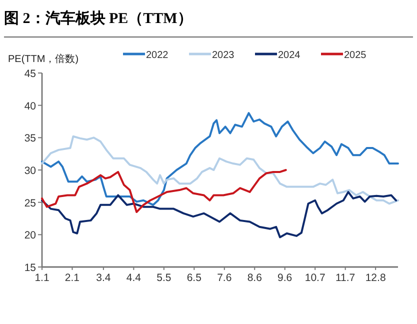 The width and height of the screenshot is (417, 324). I want to click on x-tick-label: 11.7, so click(345, 278).